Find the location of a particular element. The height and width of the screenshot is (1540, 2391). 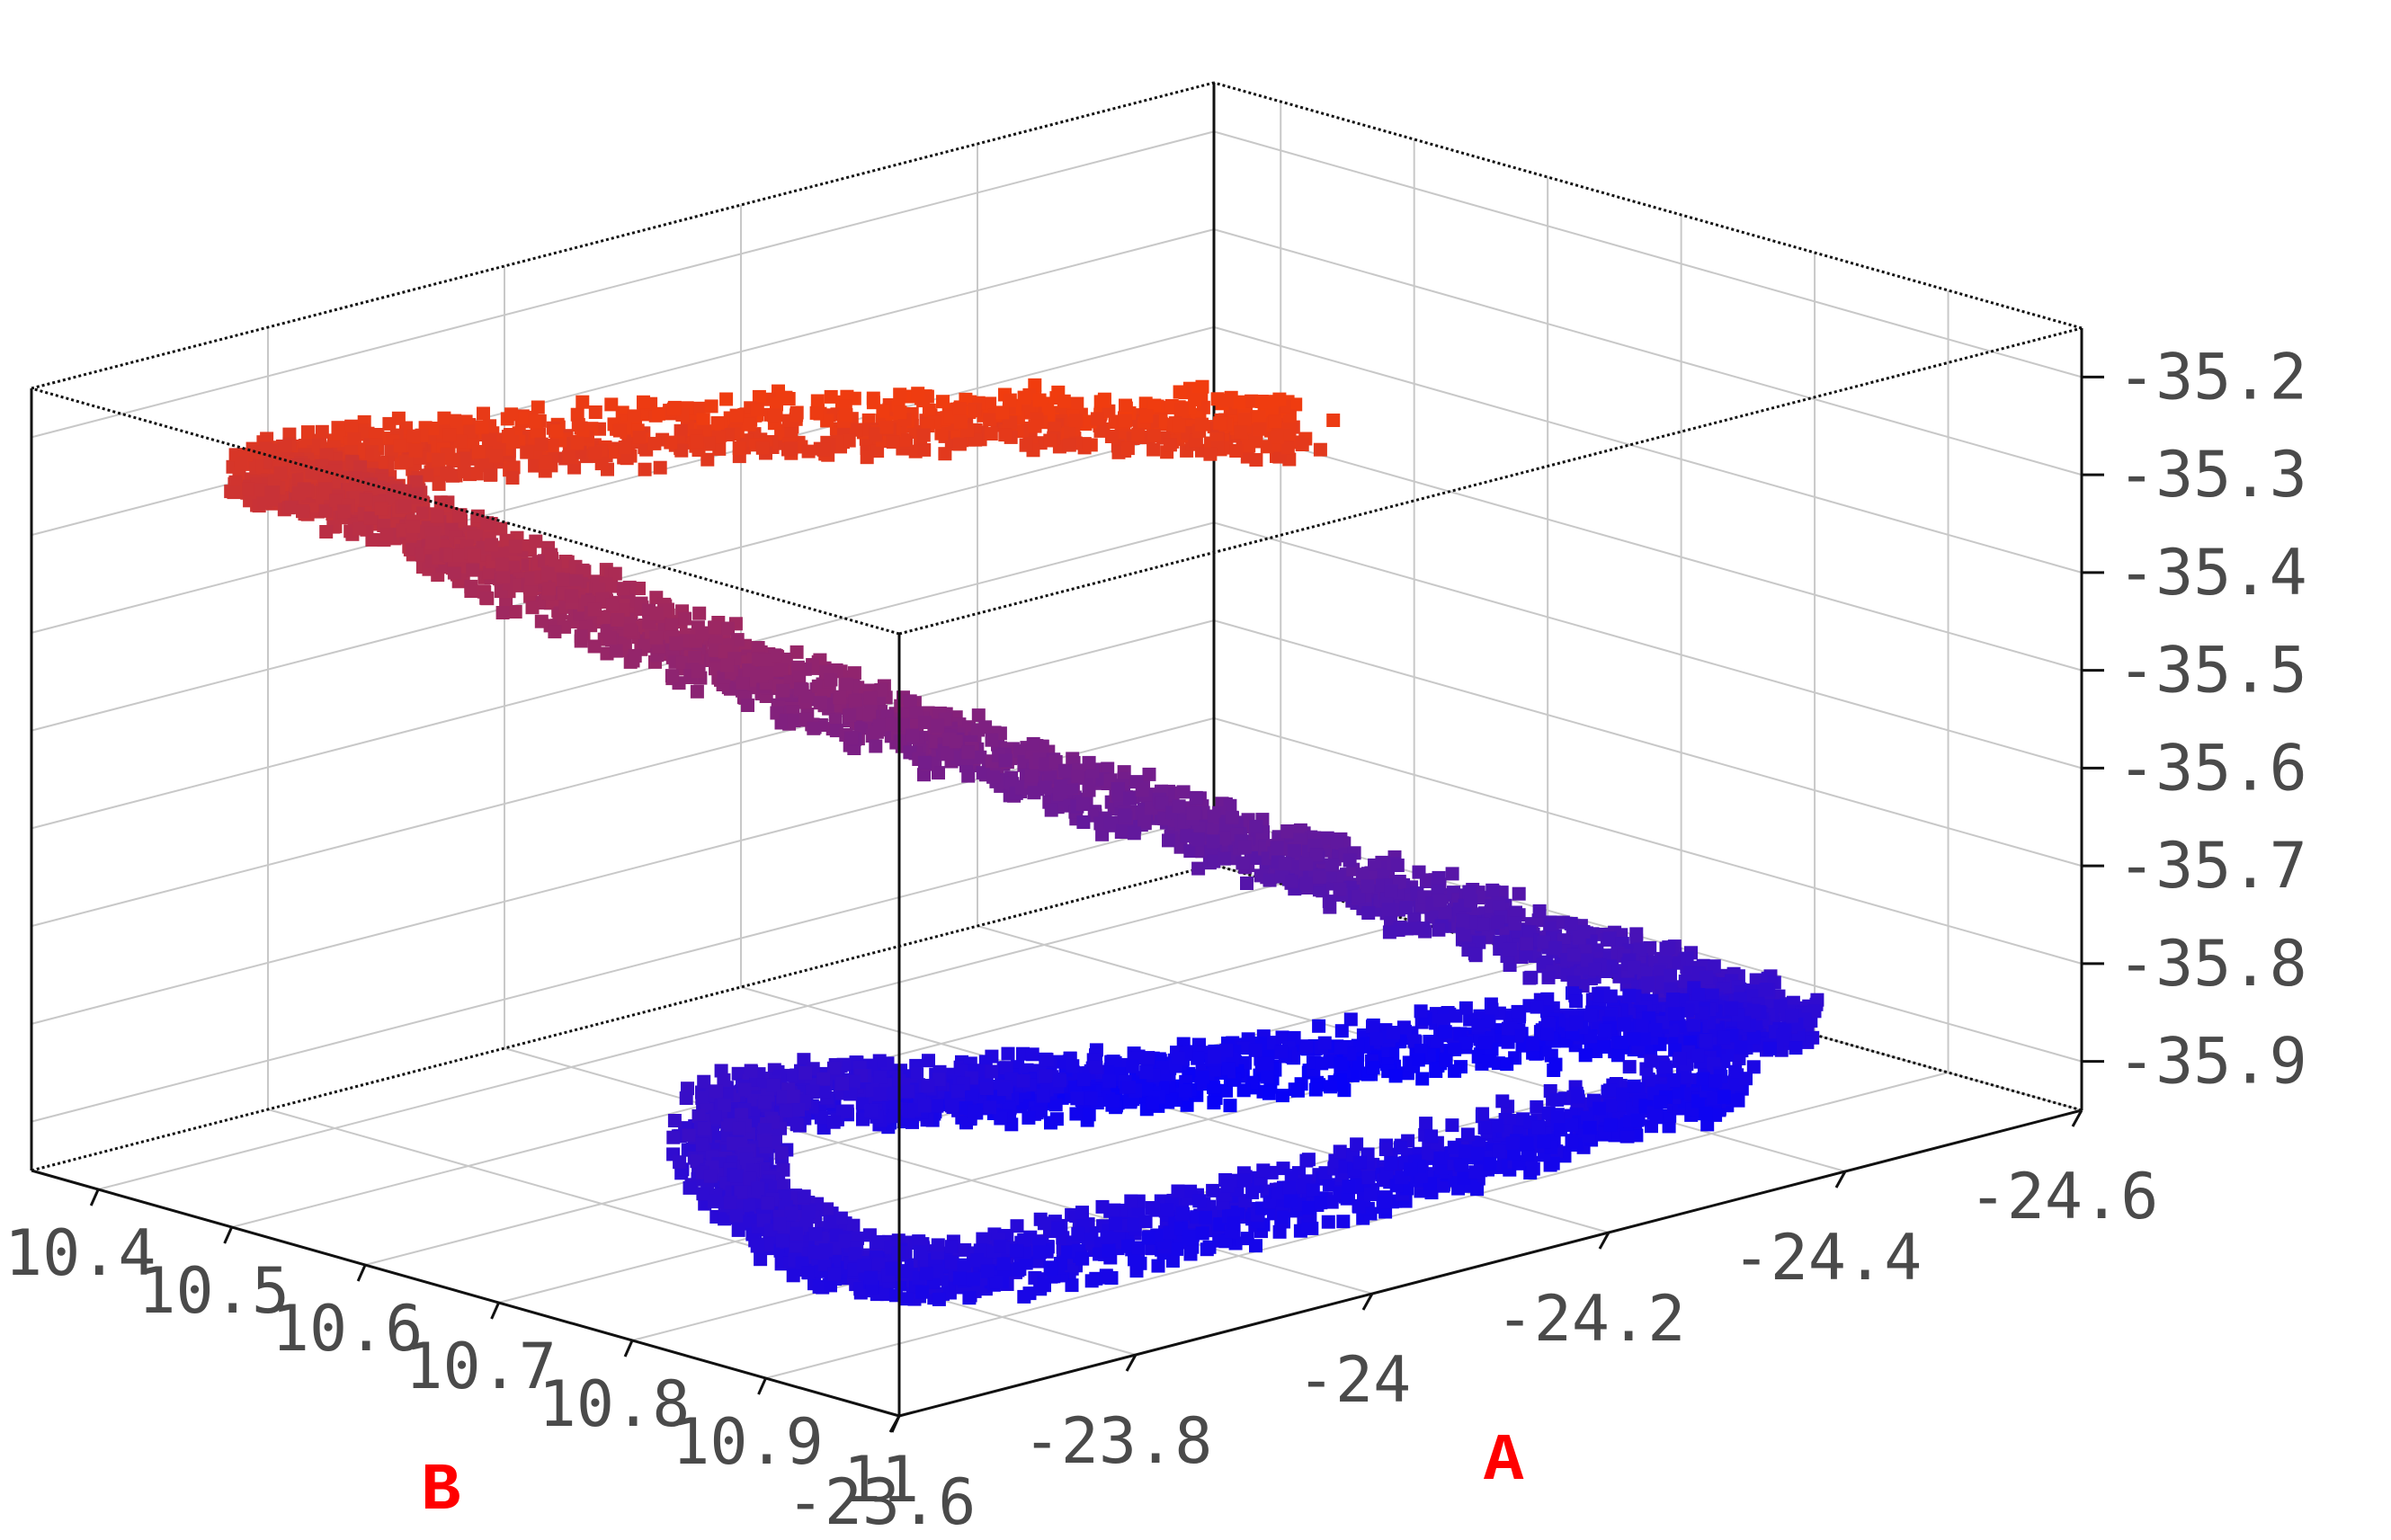

grid-line-side-z is located at coordinates (1648, 254).